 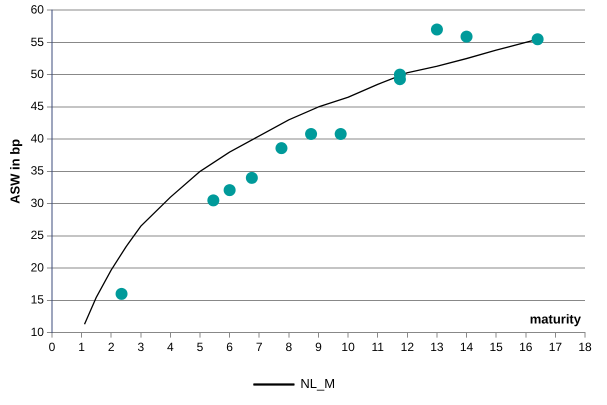 I want to click on x-tick-label: 13, so click(x=437, y=347).